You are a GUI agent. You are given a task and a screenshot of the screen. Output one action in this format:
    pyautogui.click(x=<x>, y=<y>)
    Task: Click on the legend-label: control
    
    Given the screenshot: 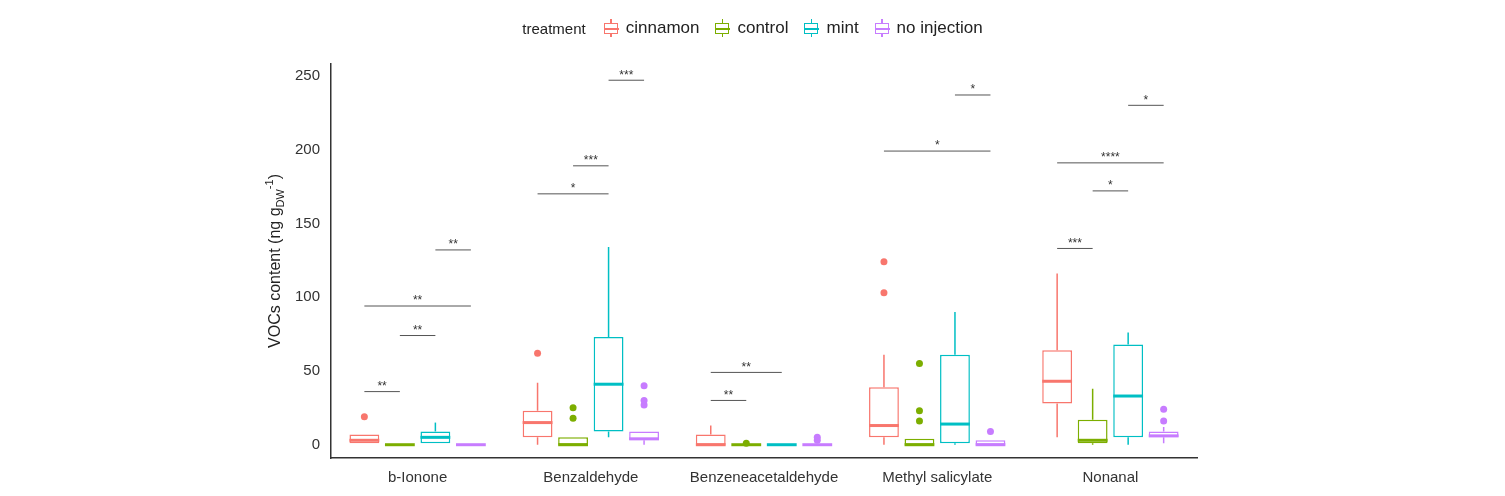 What is the action you would take?
    pyautogui.click(x=763, y=28)
    